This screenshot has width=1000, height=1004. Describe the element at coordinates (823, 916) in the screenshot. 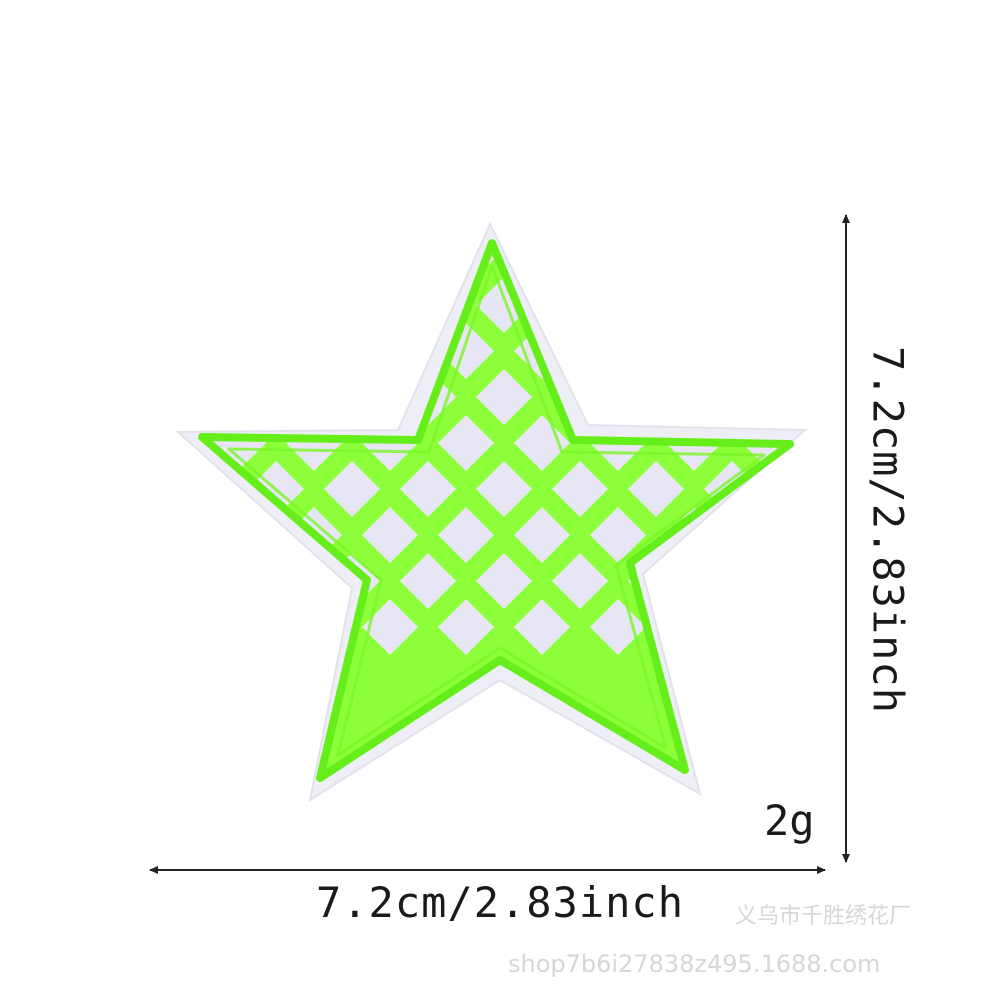

I see `watermark-company: 义乌市千胜绣花厂` at that location.